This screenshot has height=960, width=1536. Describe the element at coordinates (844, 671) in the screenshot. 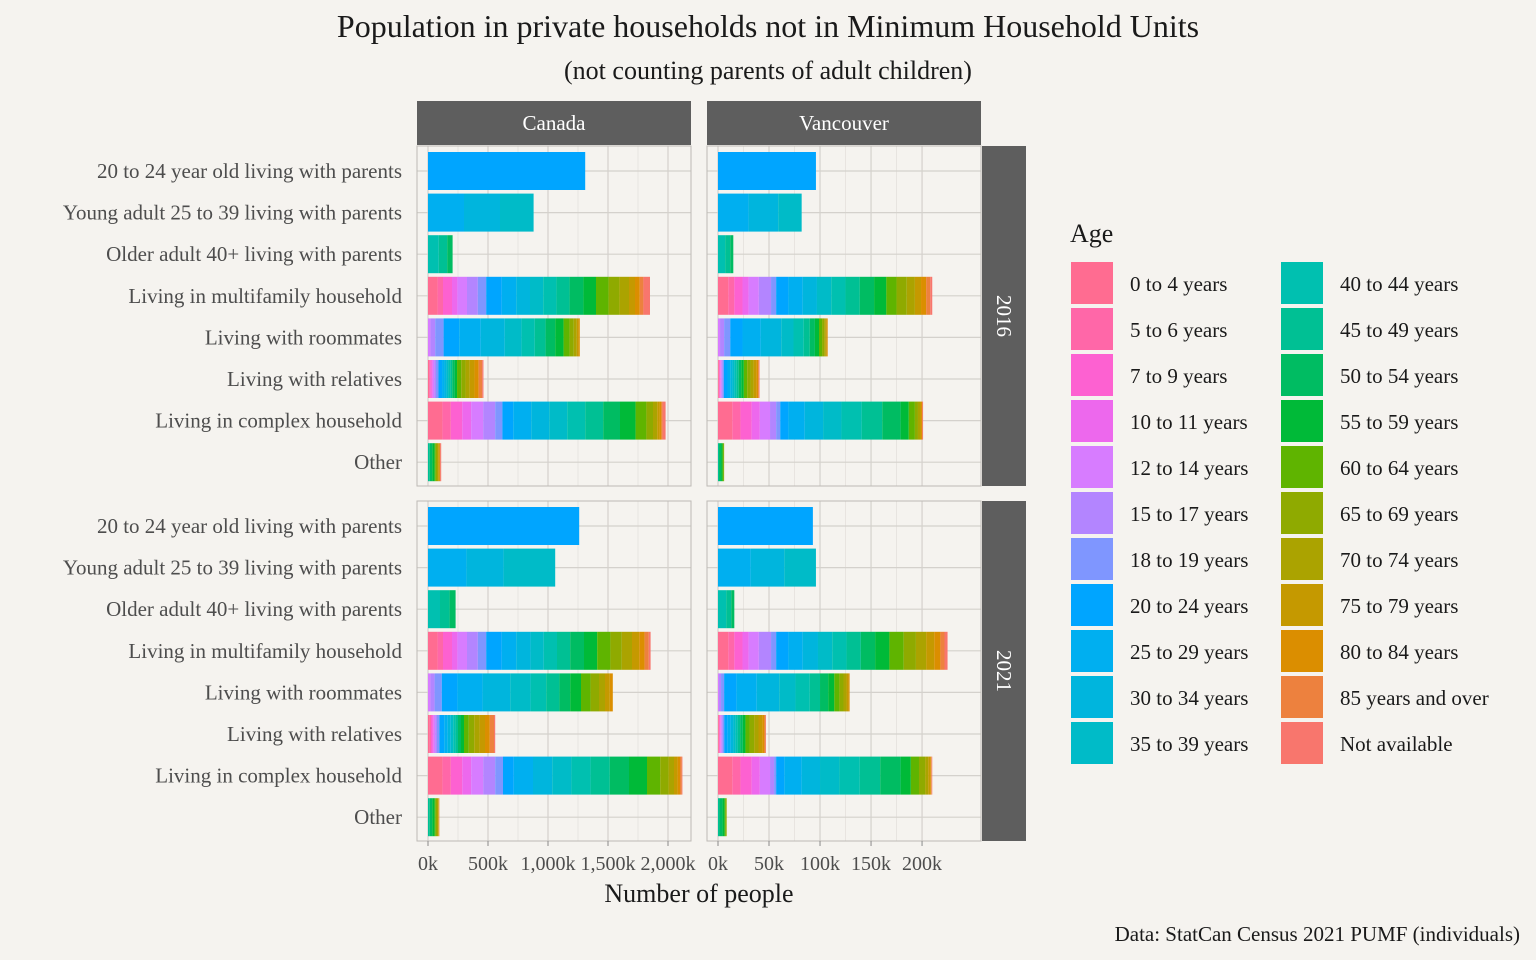

I see `panel-border` at that location.